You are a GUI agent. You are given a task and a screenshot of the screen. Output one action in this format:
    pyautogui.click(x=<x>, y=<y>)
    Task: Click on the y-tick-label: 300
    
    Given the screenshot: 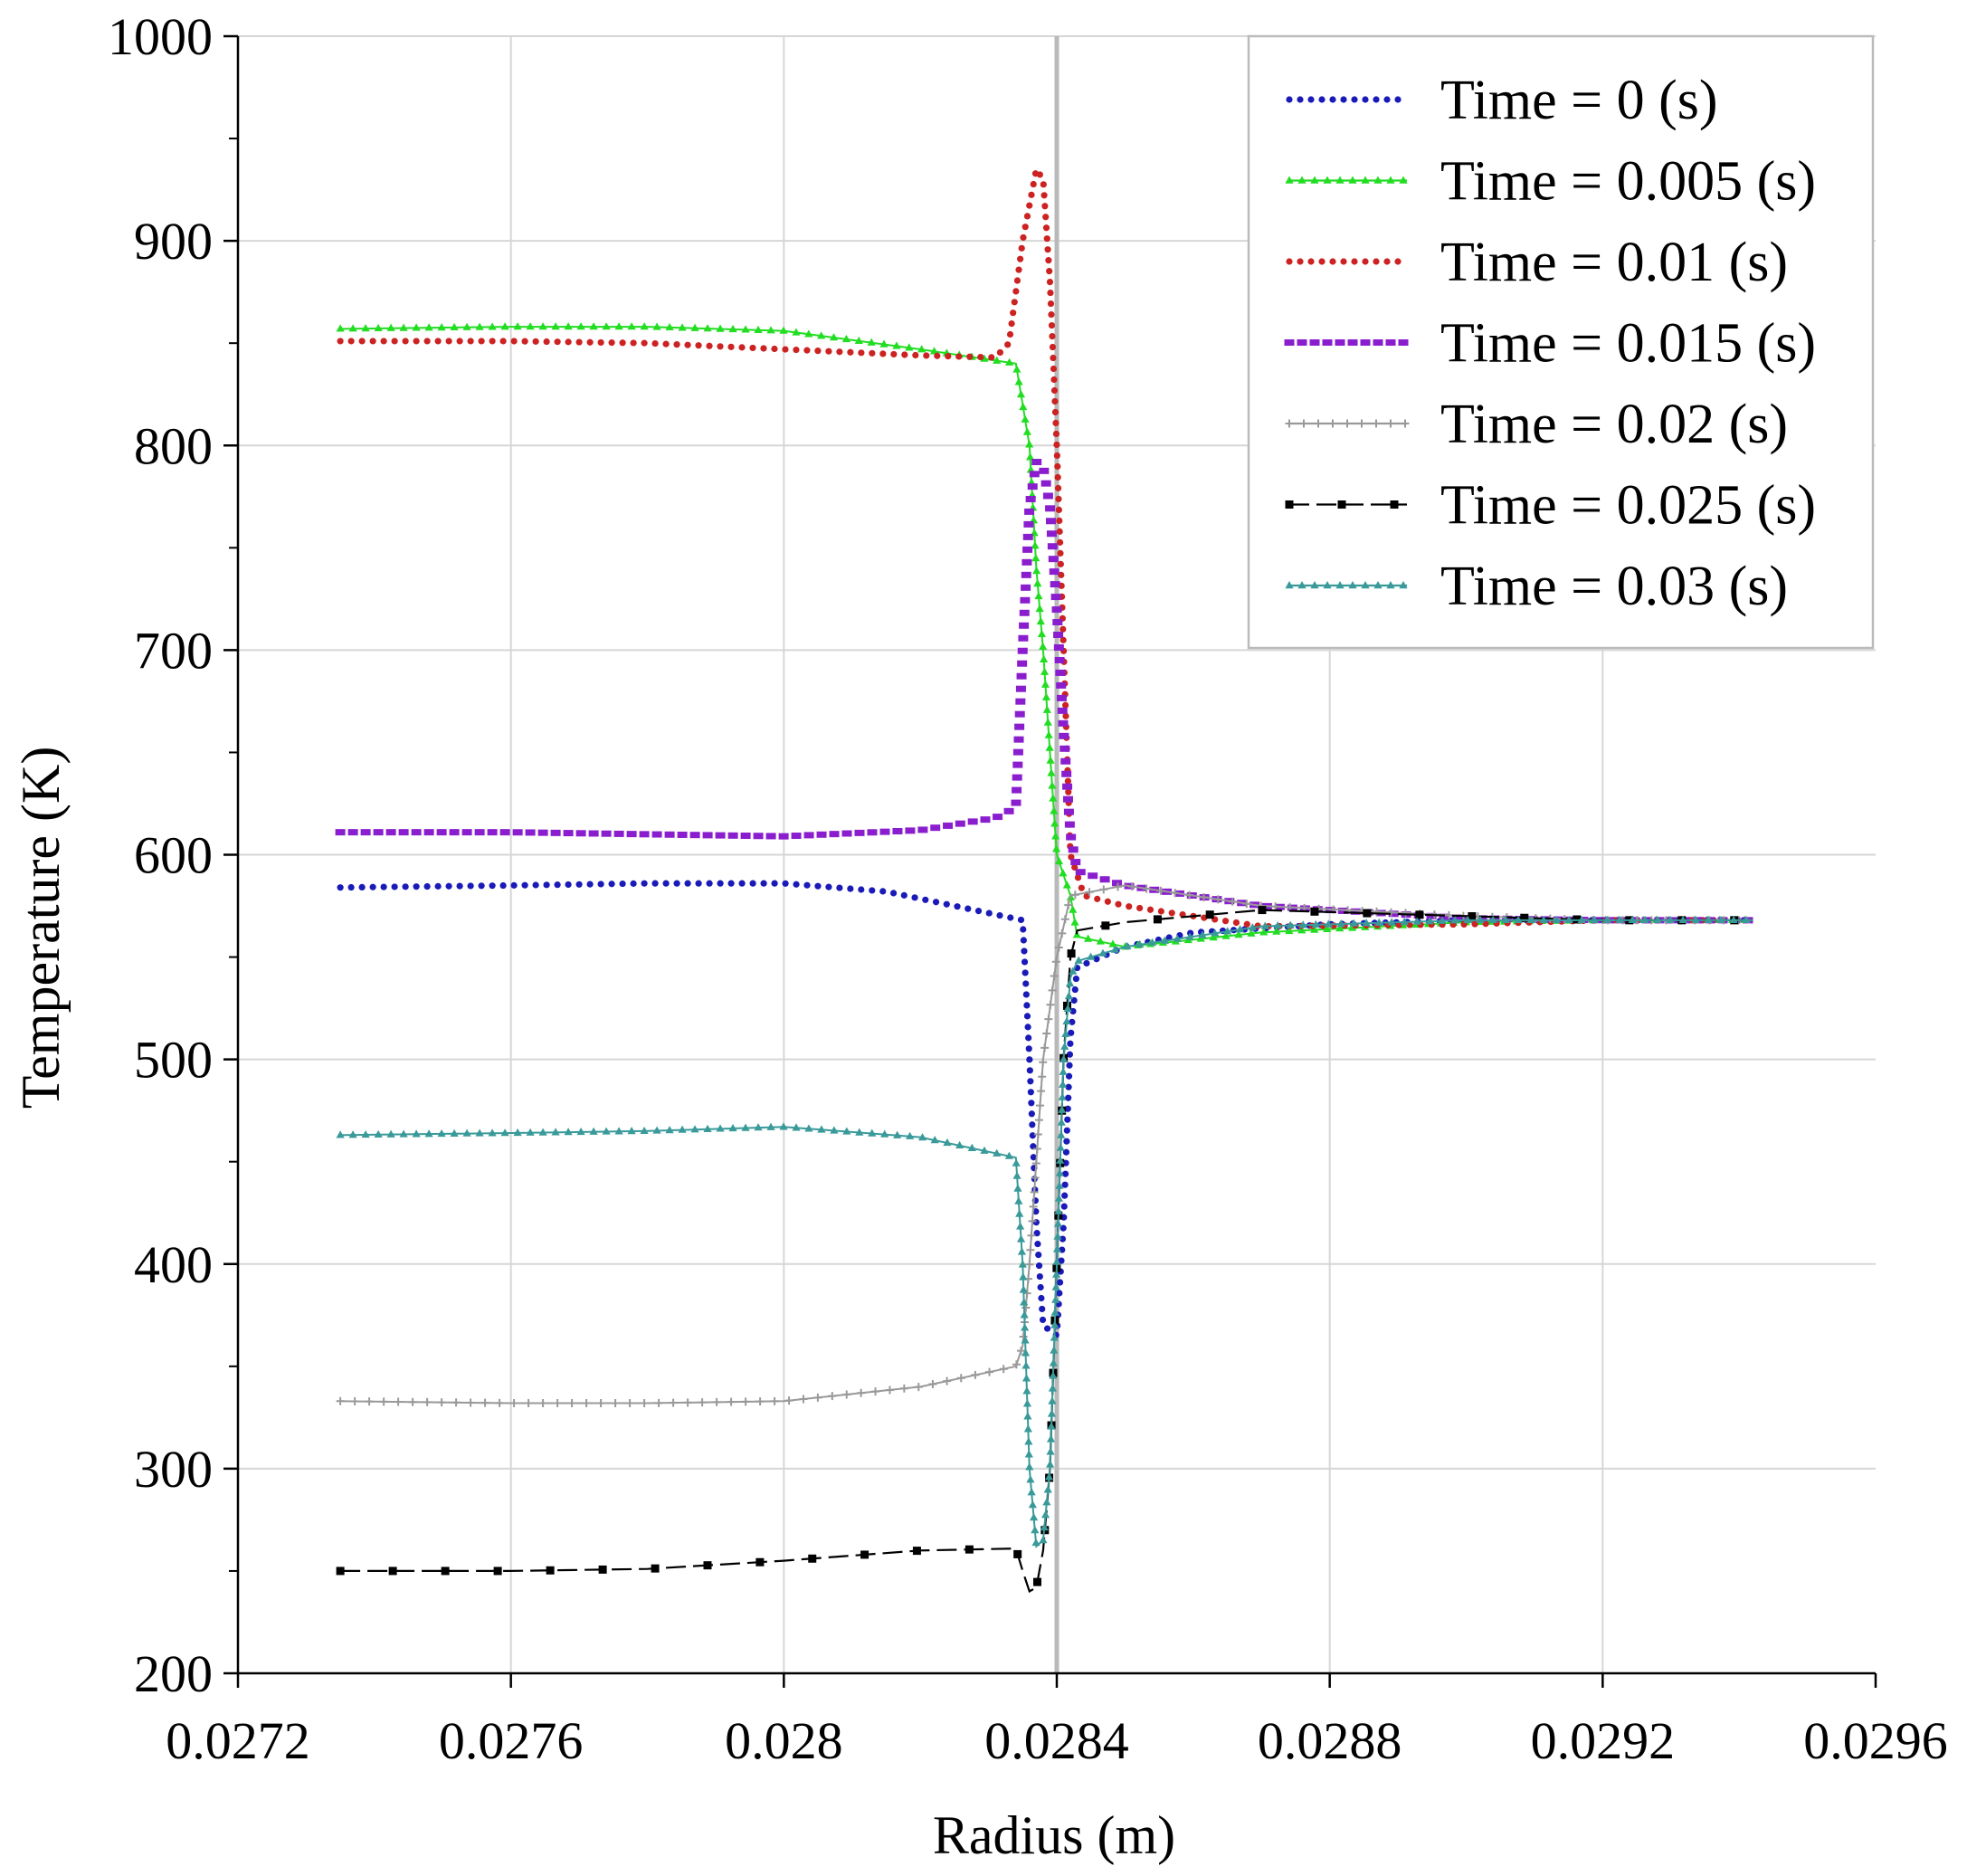 What is the action you would take?
    pyautogui.click(x=173, y=1469)
    